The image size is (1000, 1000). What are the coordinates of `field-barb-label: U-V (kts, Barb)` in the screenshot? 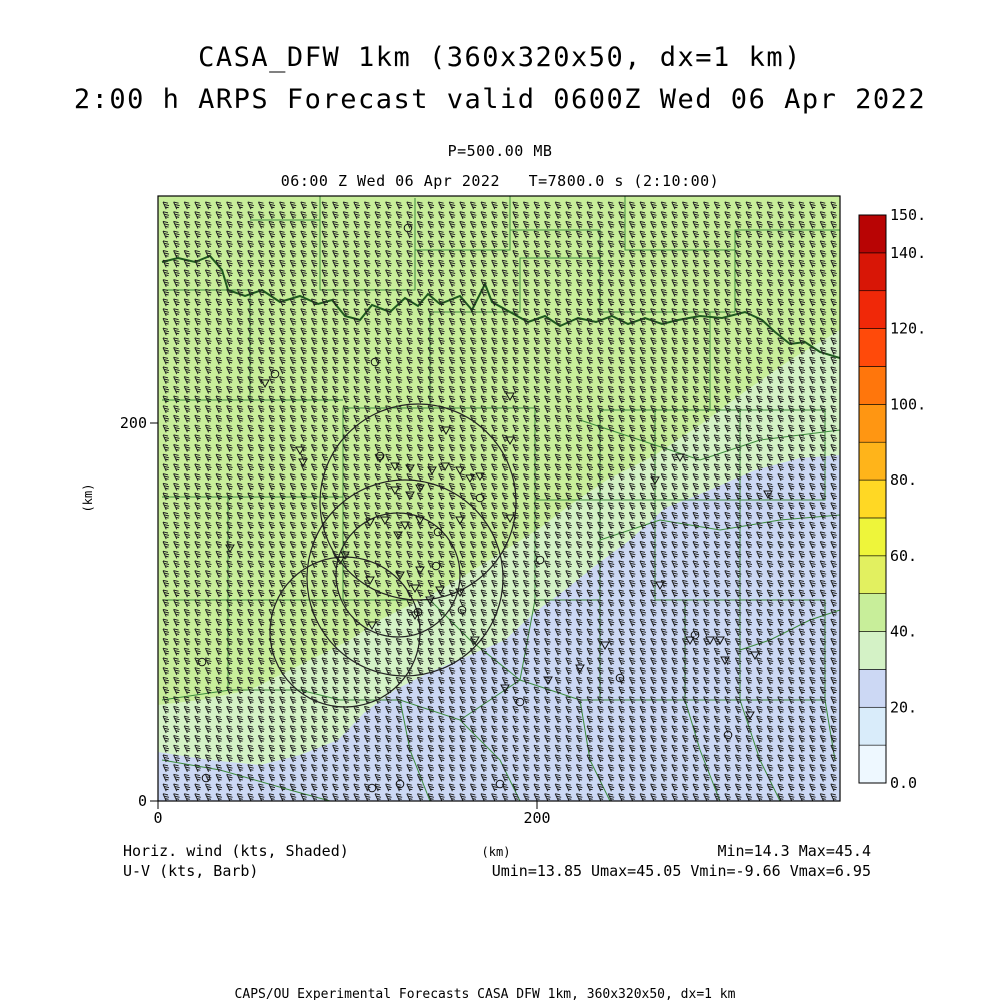 It's located at (190, 871).